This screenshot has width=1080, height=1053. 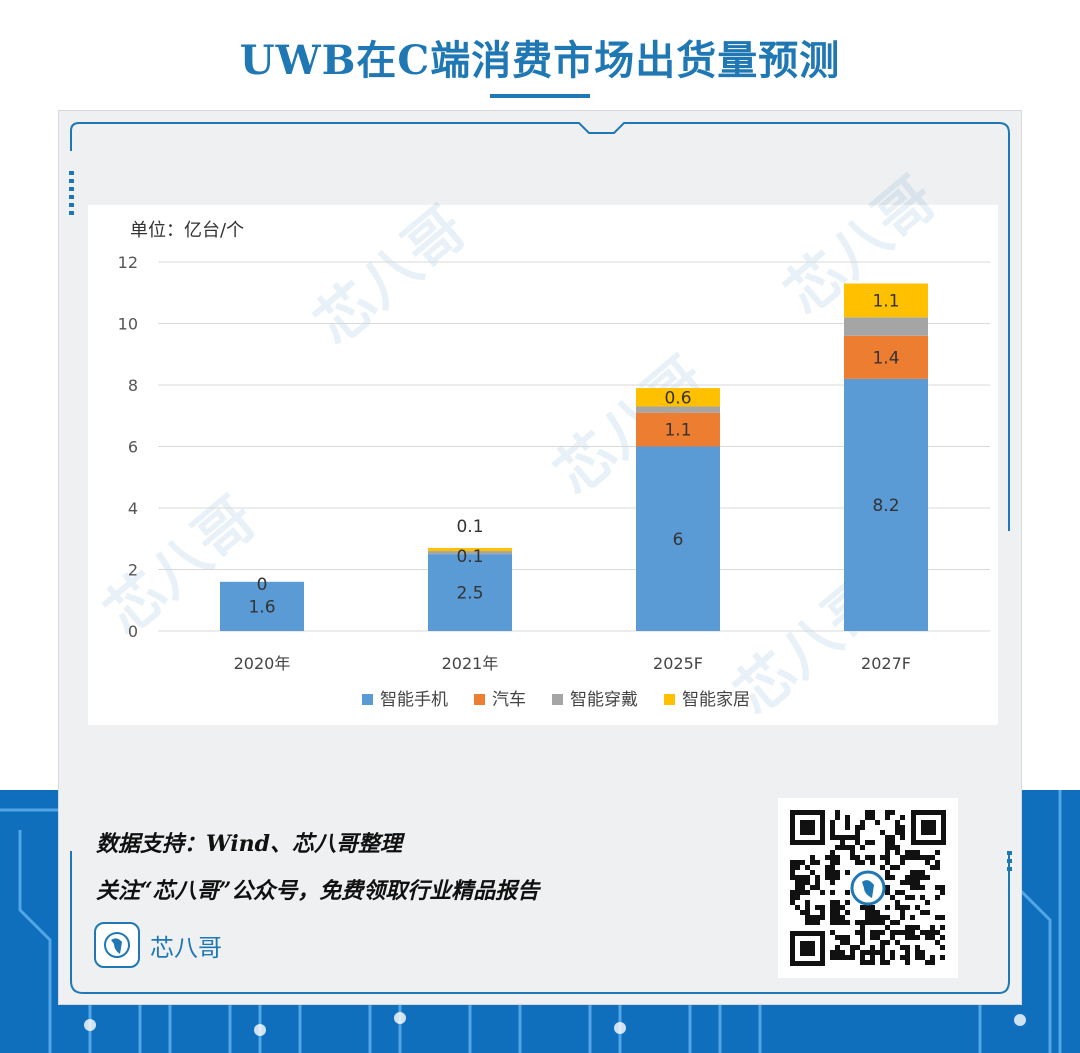 I want to click on qr-code, so click(x=868, y=888).